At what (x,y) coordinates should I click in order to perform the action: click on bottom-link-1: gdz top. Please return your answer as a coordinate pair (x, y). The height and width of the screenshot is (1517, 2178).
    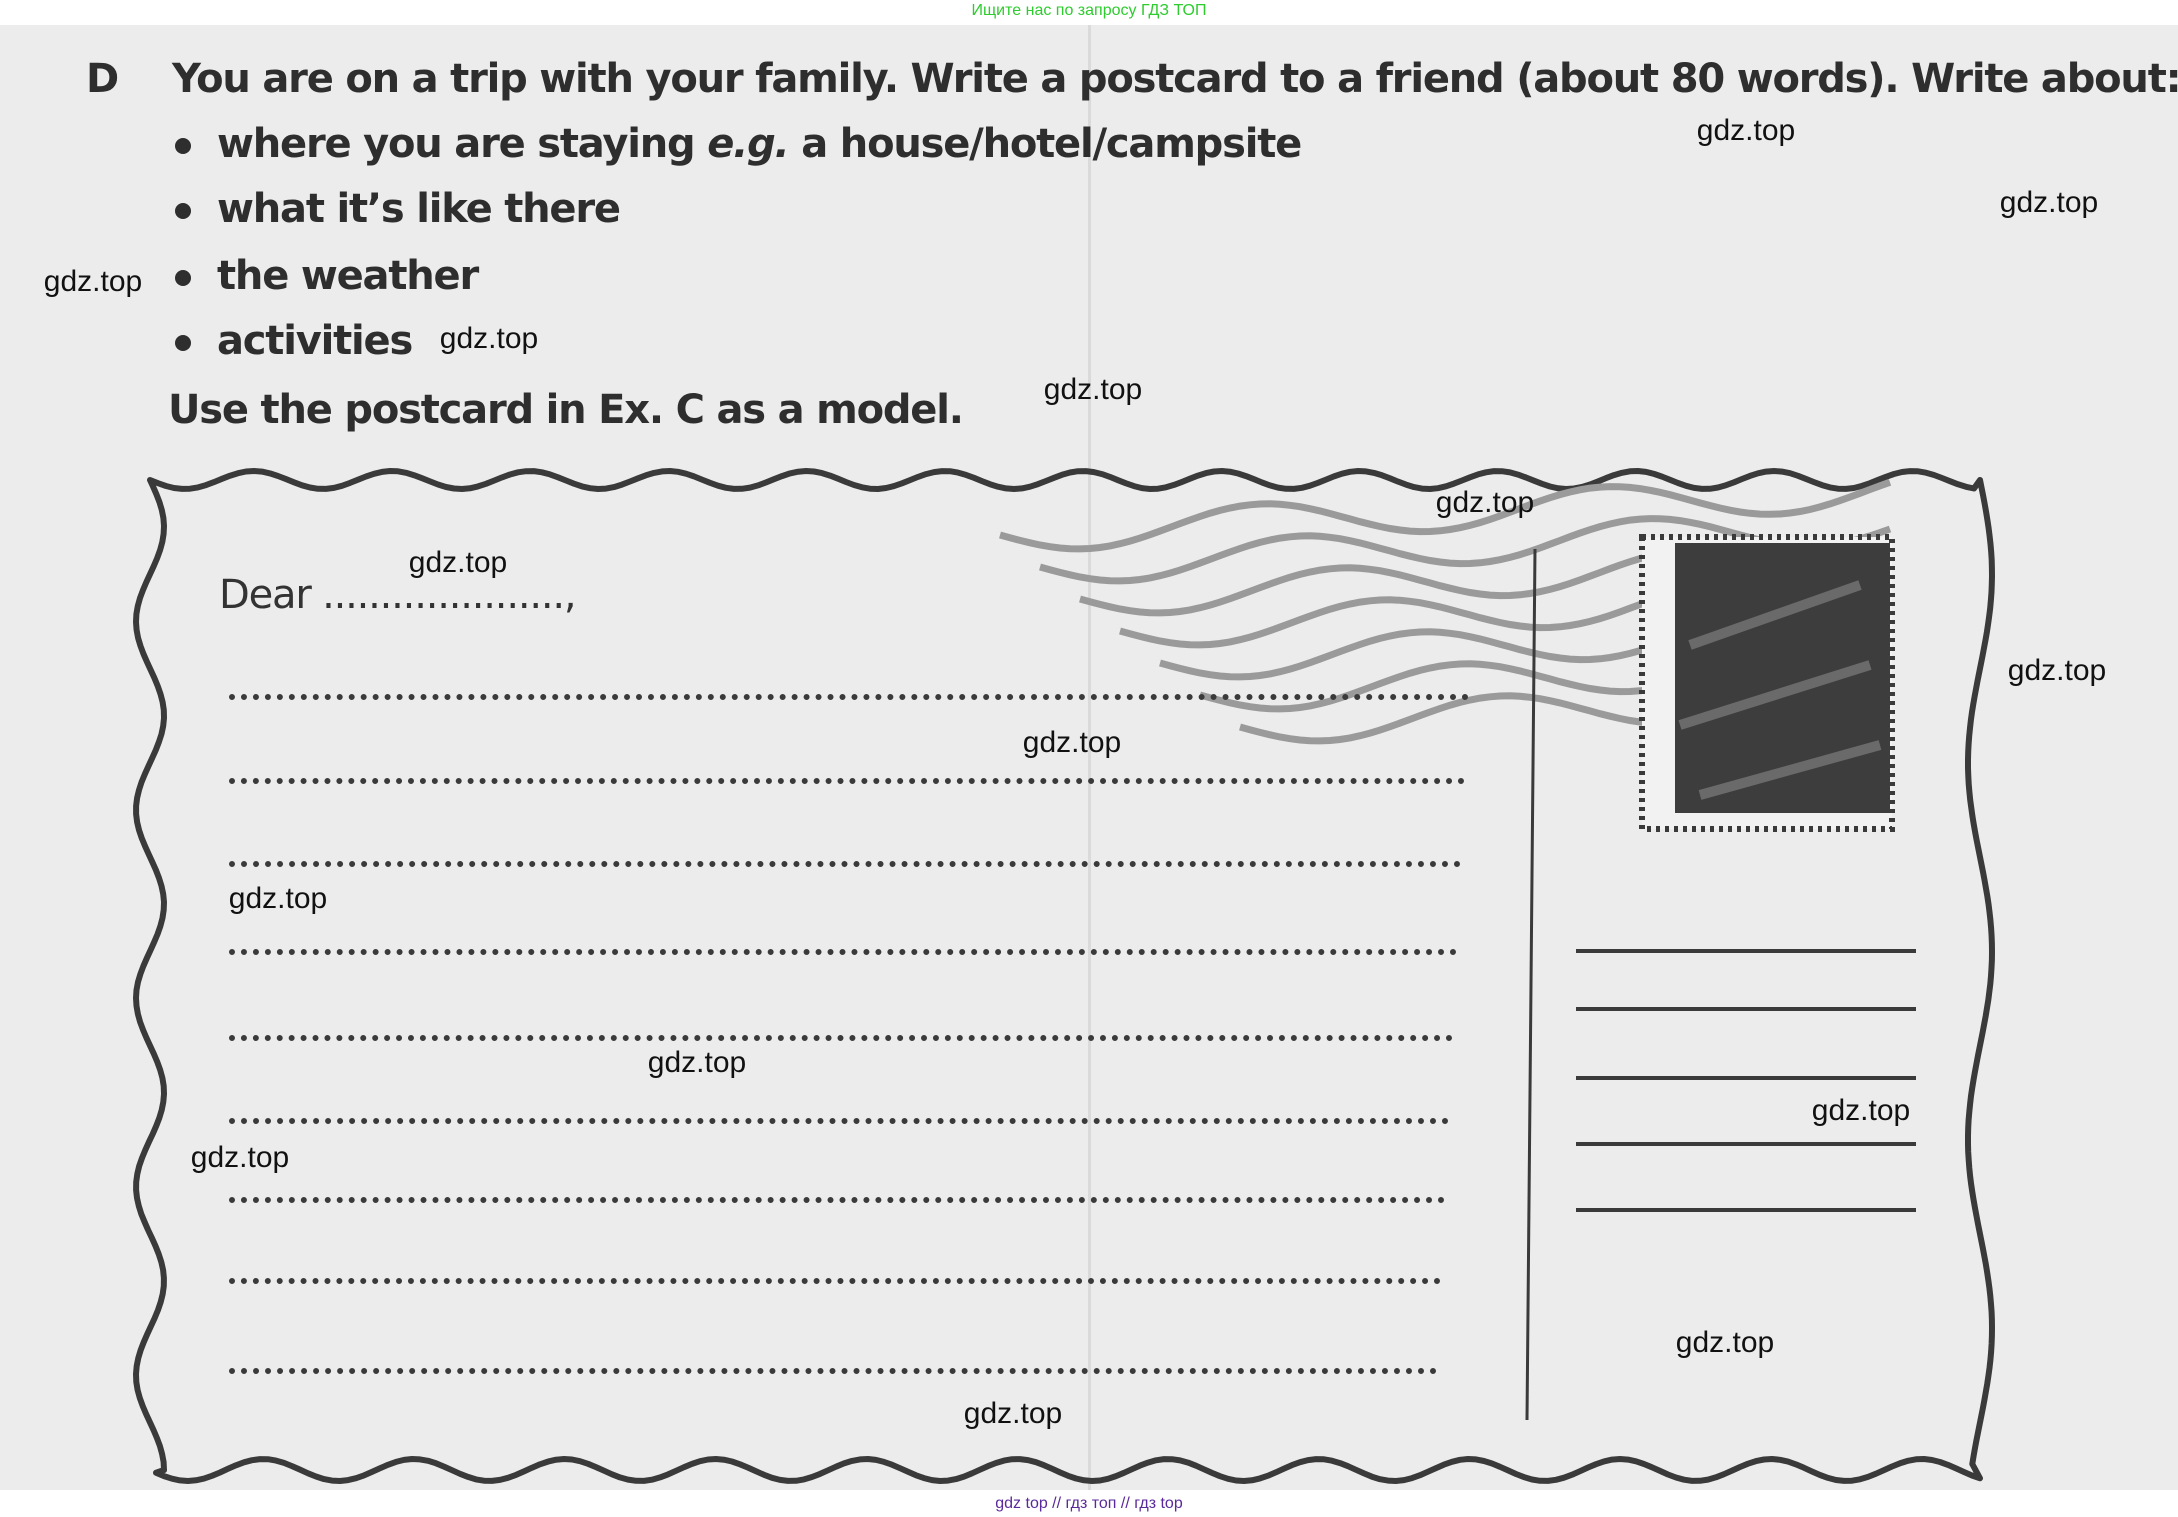
    Looking at the image, I should click on (1021, 1503).